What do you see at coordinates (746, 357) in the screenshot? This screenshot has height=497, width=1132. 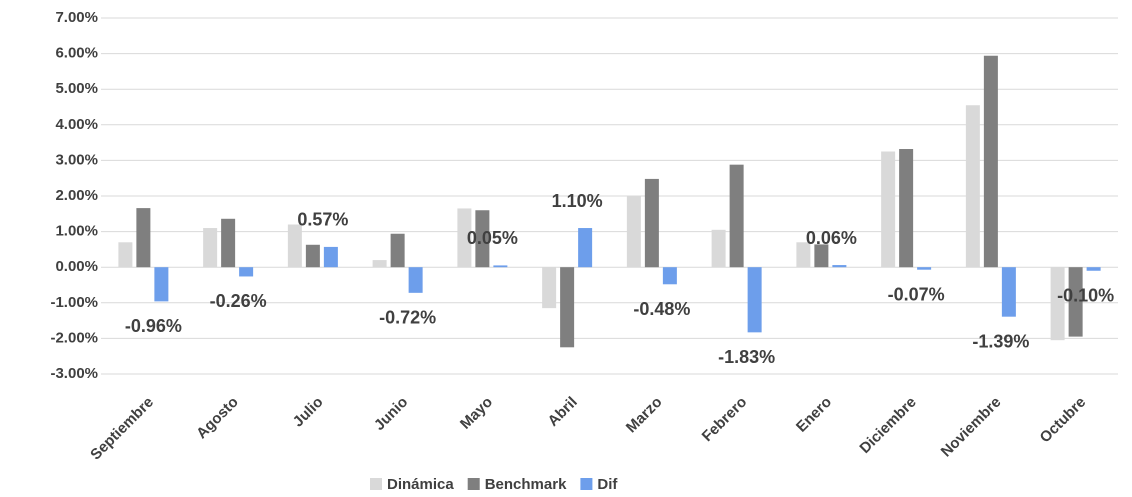 I see `data-label: -1.83%` at bounding box center [746, 357].